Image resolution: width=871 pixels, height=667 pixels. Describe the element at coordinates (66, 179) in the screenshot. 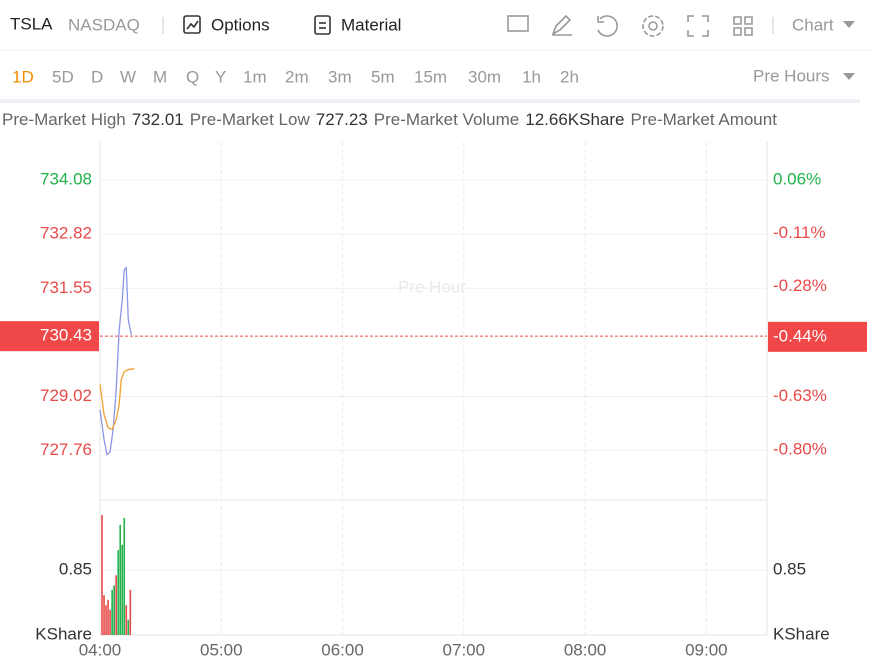

I see `y-tick-label: 734.08` at that location.